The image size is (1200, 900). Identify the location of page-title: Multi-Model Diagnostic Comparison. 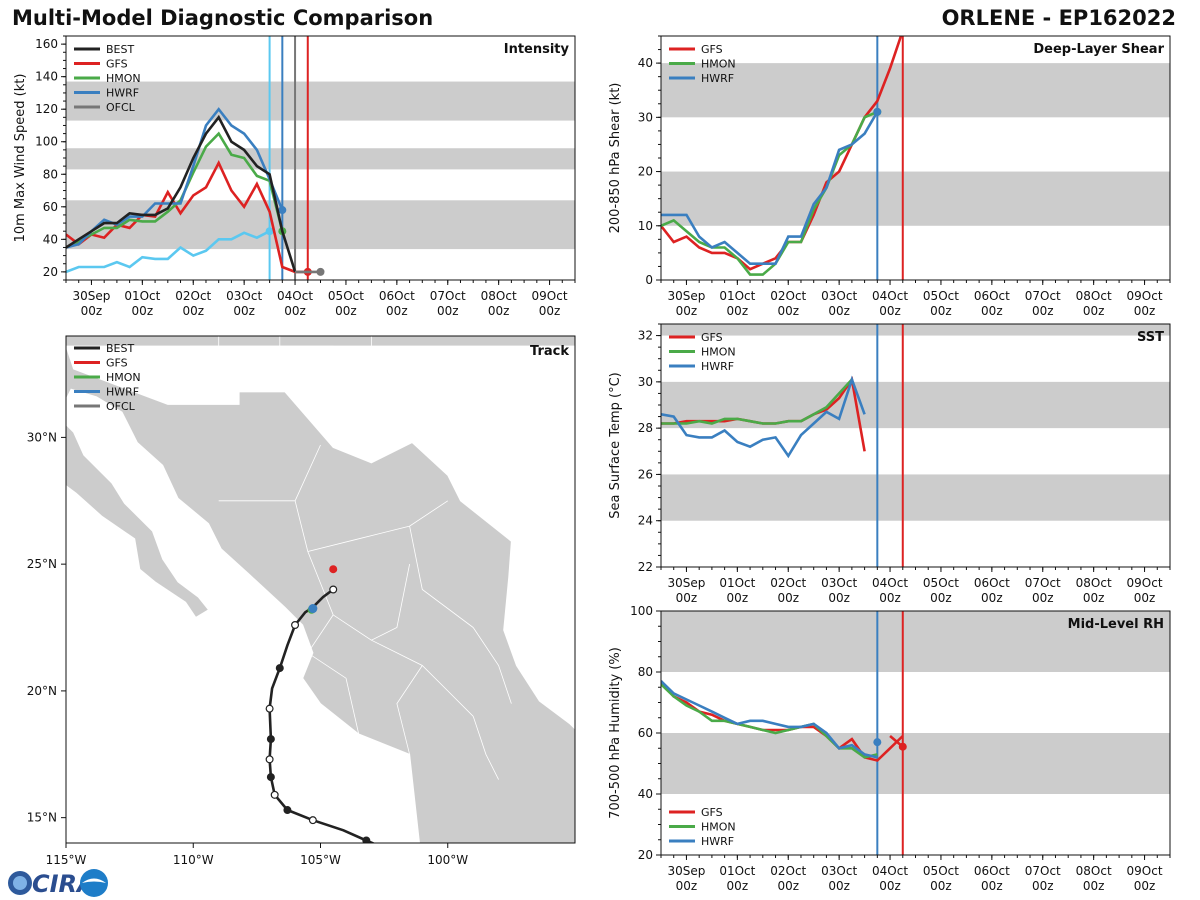
(223, 18).